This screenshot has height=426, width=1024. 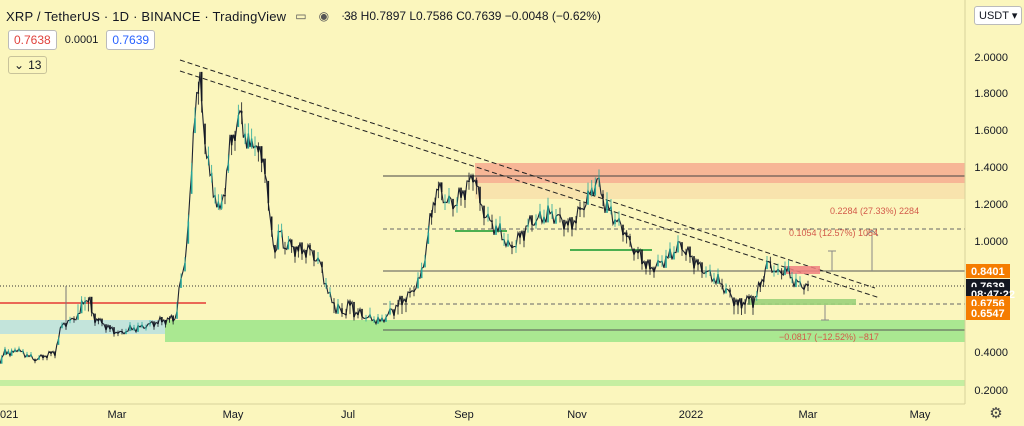 I want to click on price-tag-box, so click(x=988, y=271).